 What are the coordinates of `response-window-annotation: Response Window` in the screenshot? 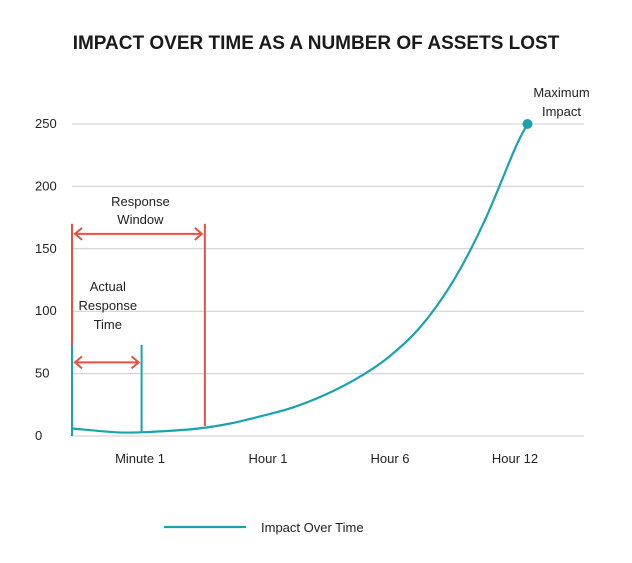 It's located at (138, 310).